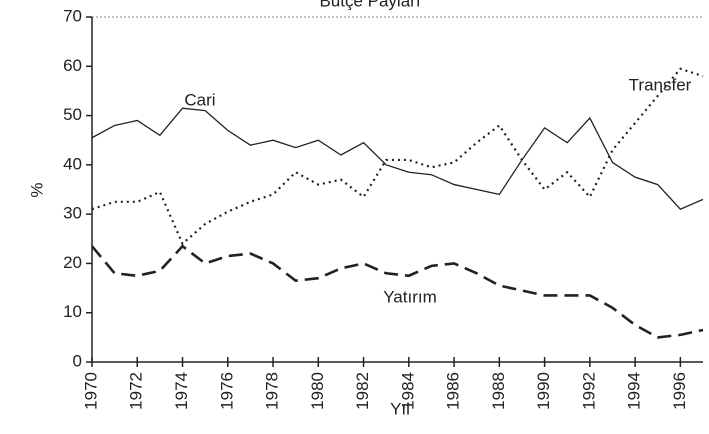  I want to click on x-axis-label: Yıl, so click(400, 408).